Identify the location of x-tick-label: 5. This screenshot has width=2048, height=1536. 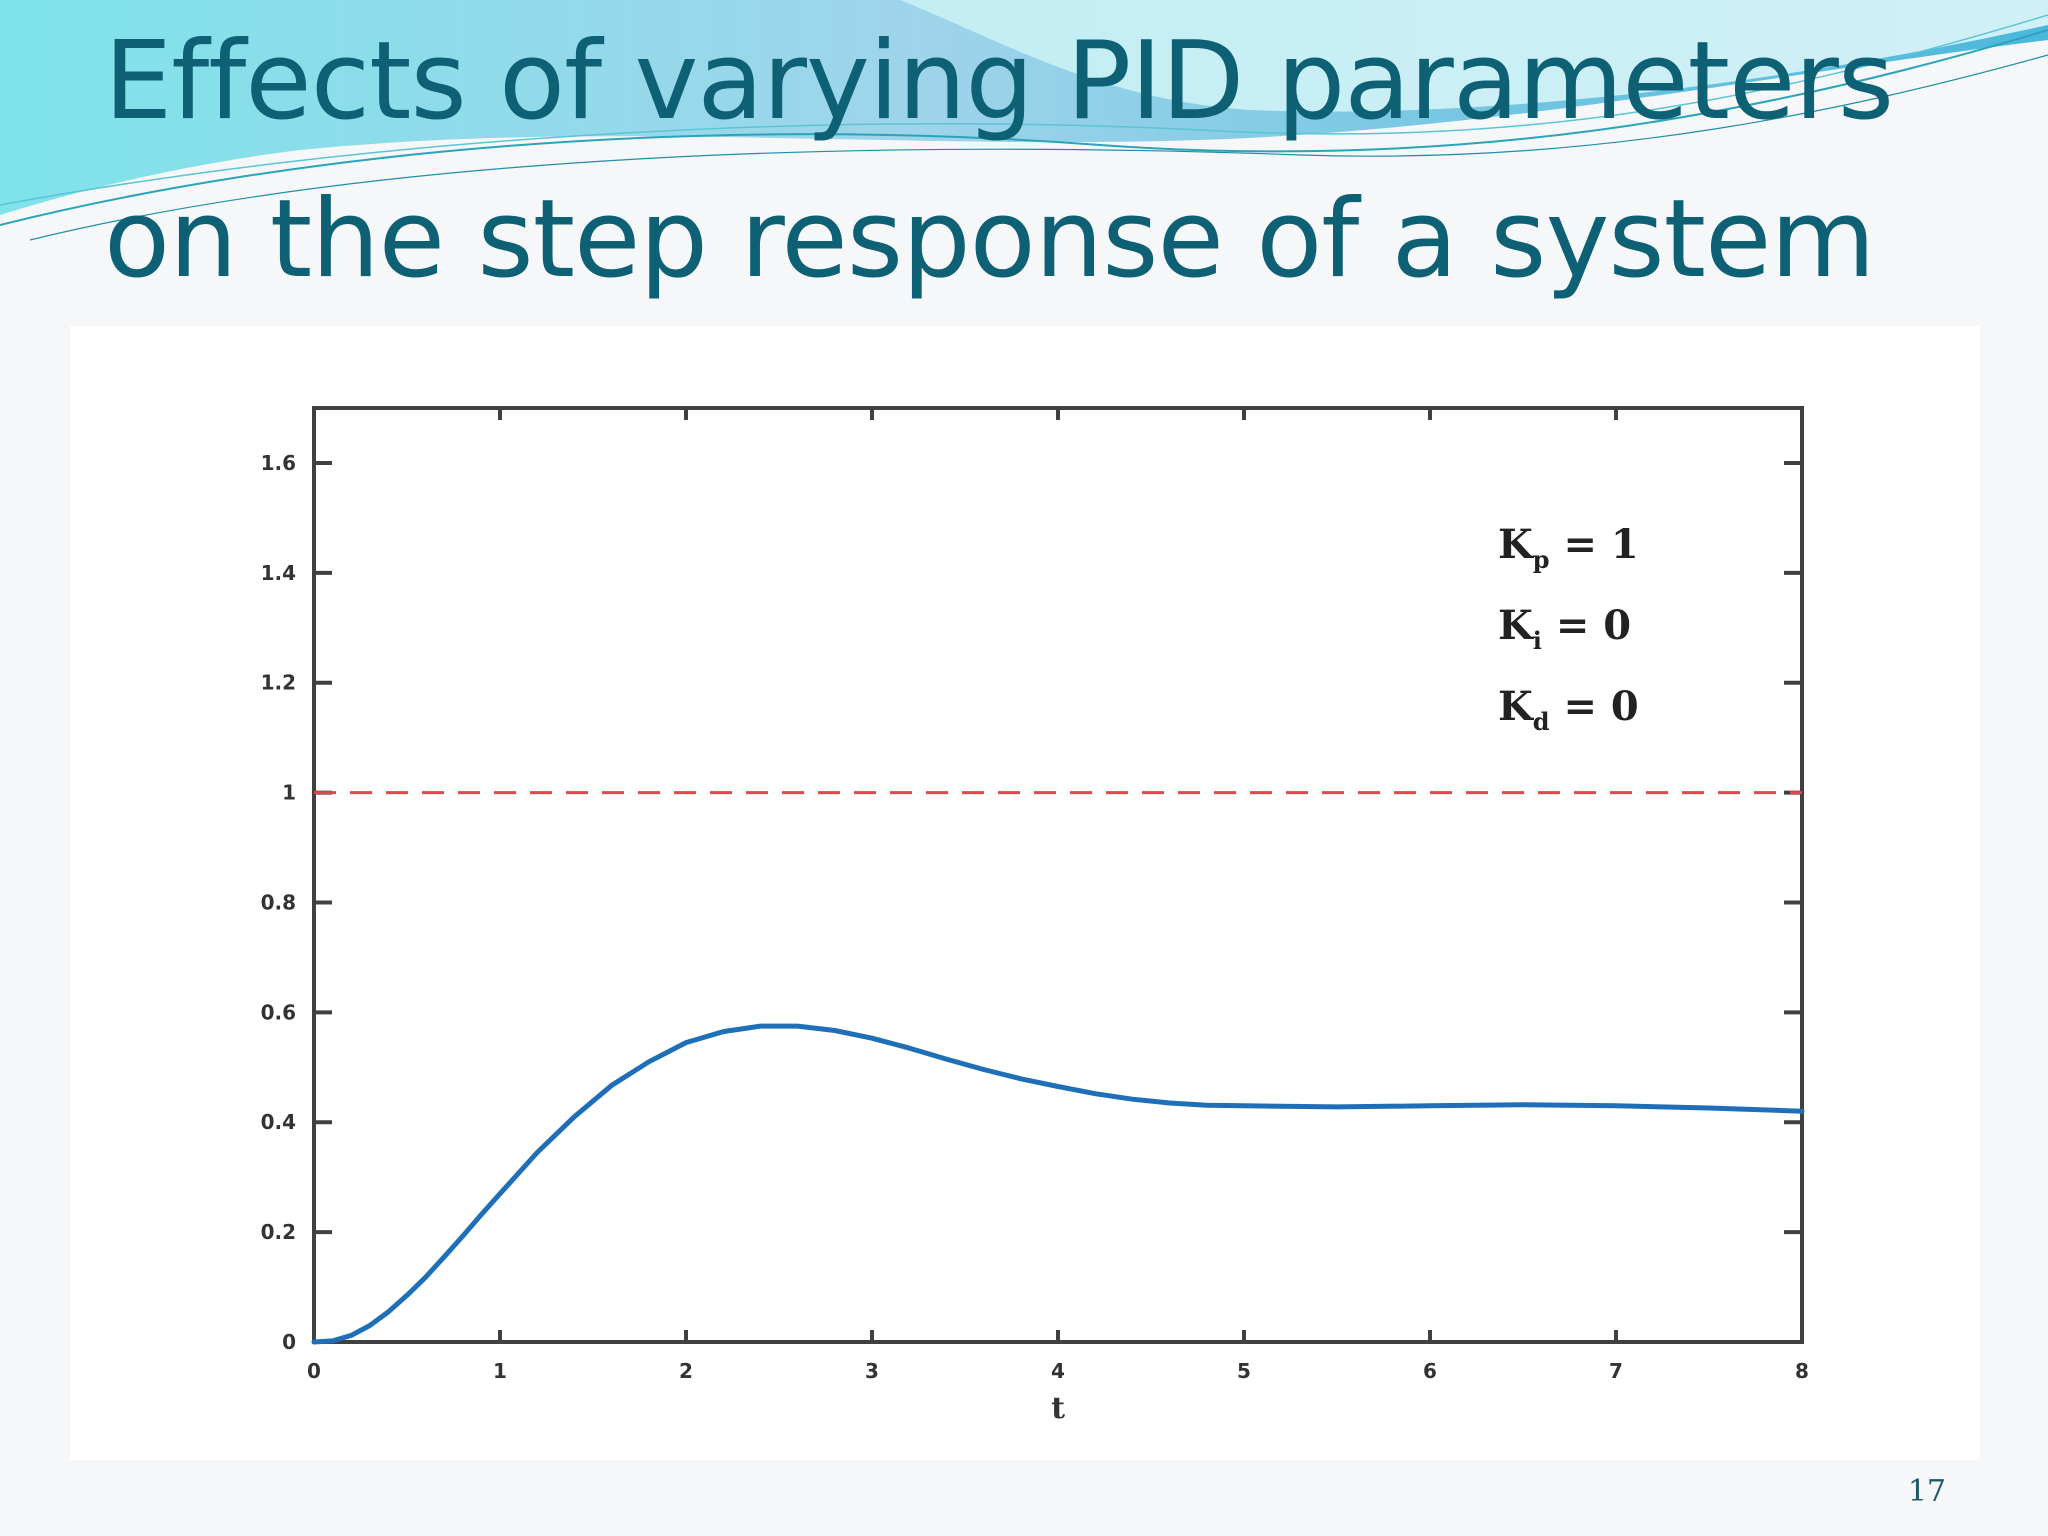
(1244, 1371).